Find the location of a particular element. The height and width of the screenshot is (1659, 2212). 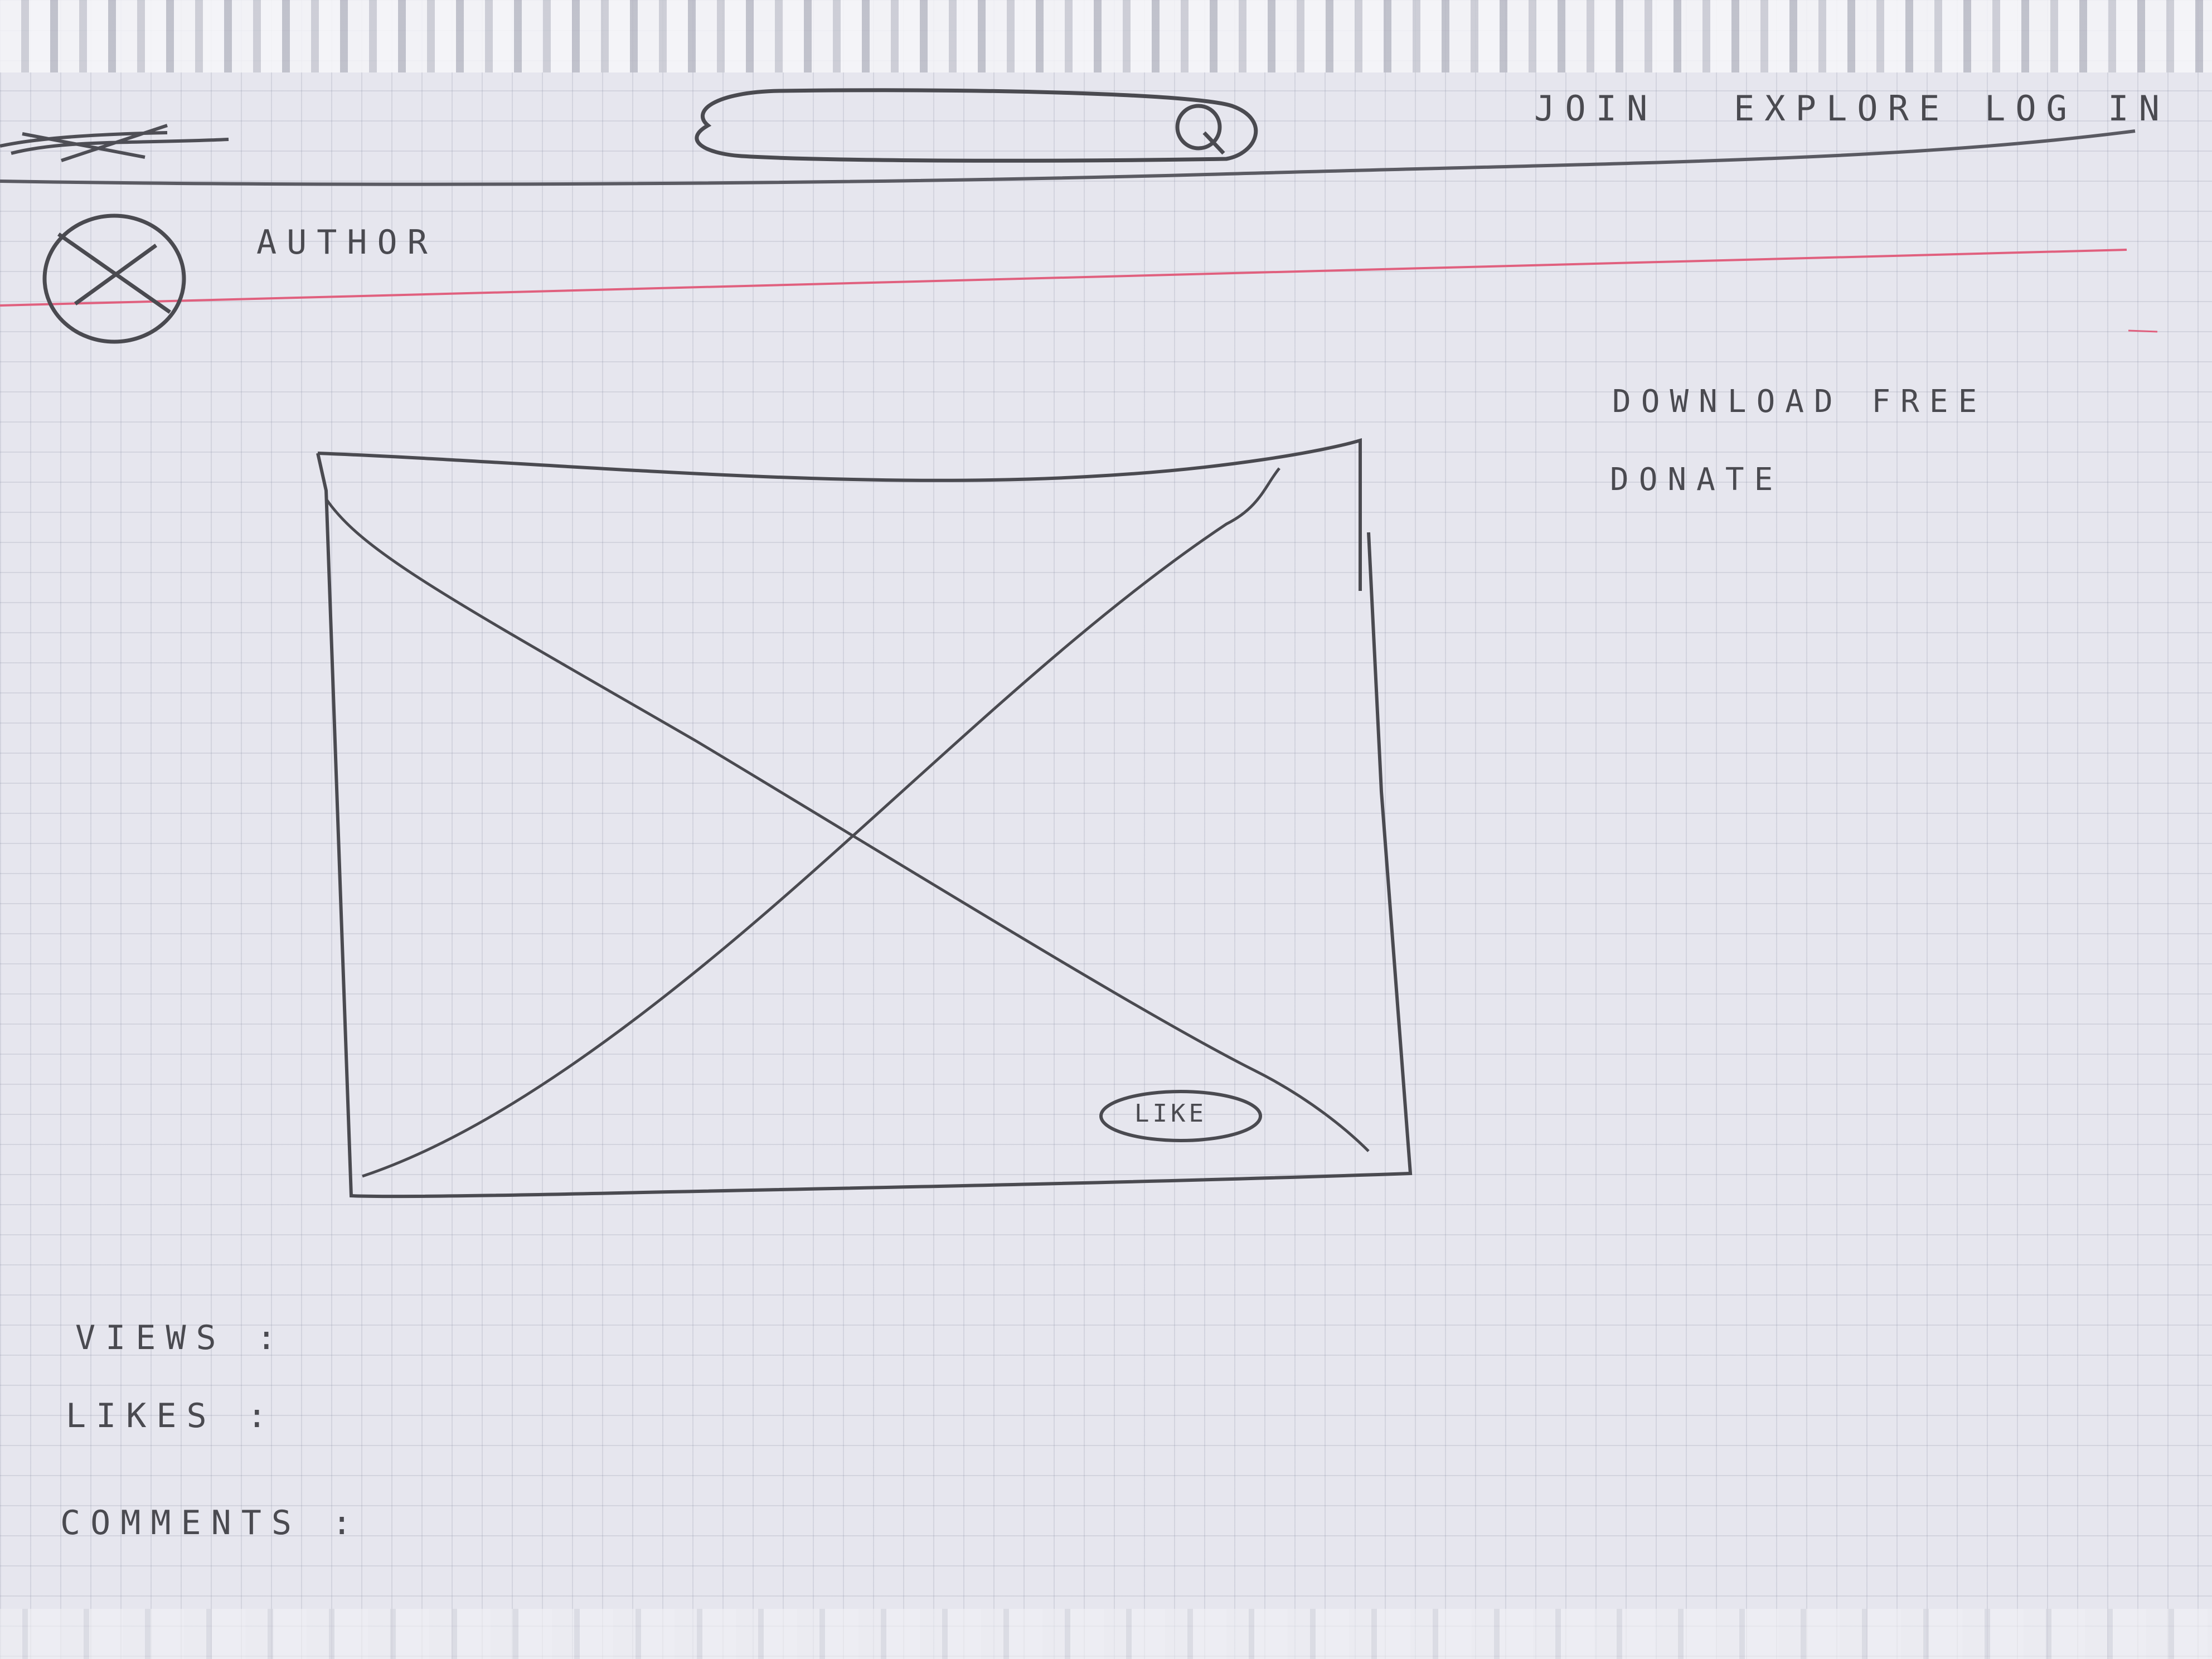

download-free-link: Download free is located at coordinates (1799, 402).